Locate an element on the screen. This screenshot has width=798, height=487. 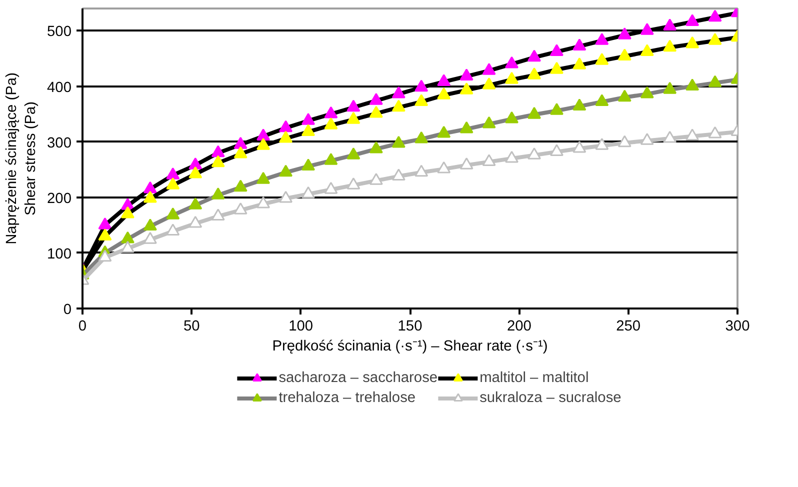
x-axis-title: Prędkość ścinania (·s⁻¹) – Shear rate (·s⁻¹) is located at coordinates (410, 346).